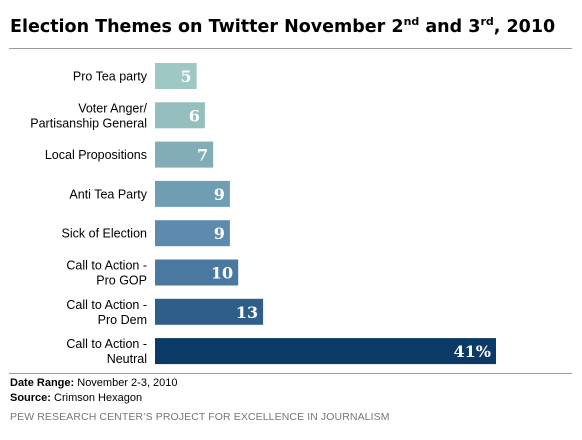 The height and width of the screenshot is (440, 582). I want to click on bar-value-label: 5, so click(185, 76).